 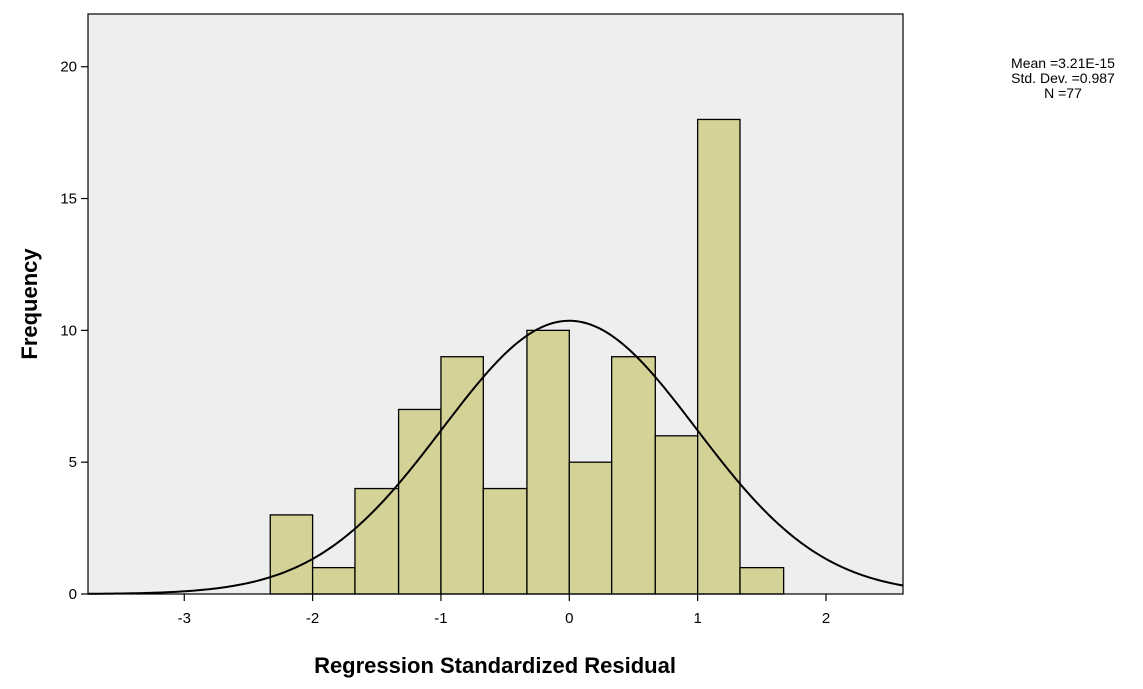 What do you see at coordinates (68, 199) in the screenshot?
I see `y-tick-label: 15` at bounding box center [68, 199].